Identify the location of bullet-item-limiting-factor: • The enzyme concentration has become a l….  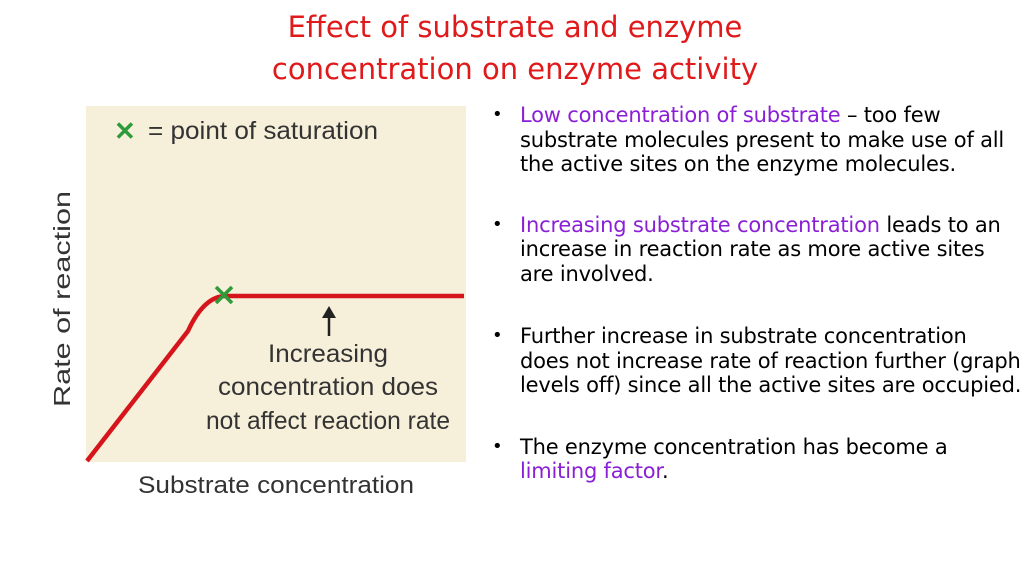
(754, 459).